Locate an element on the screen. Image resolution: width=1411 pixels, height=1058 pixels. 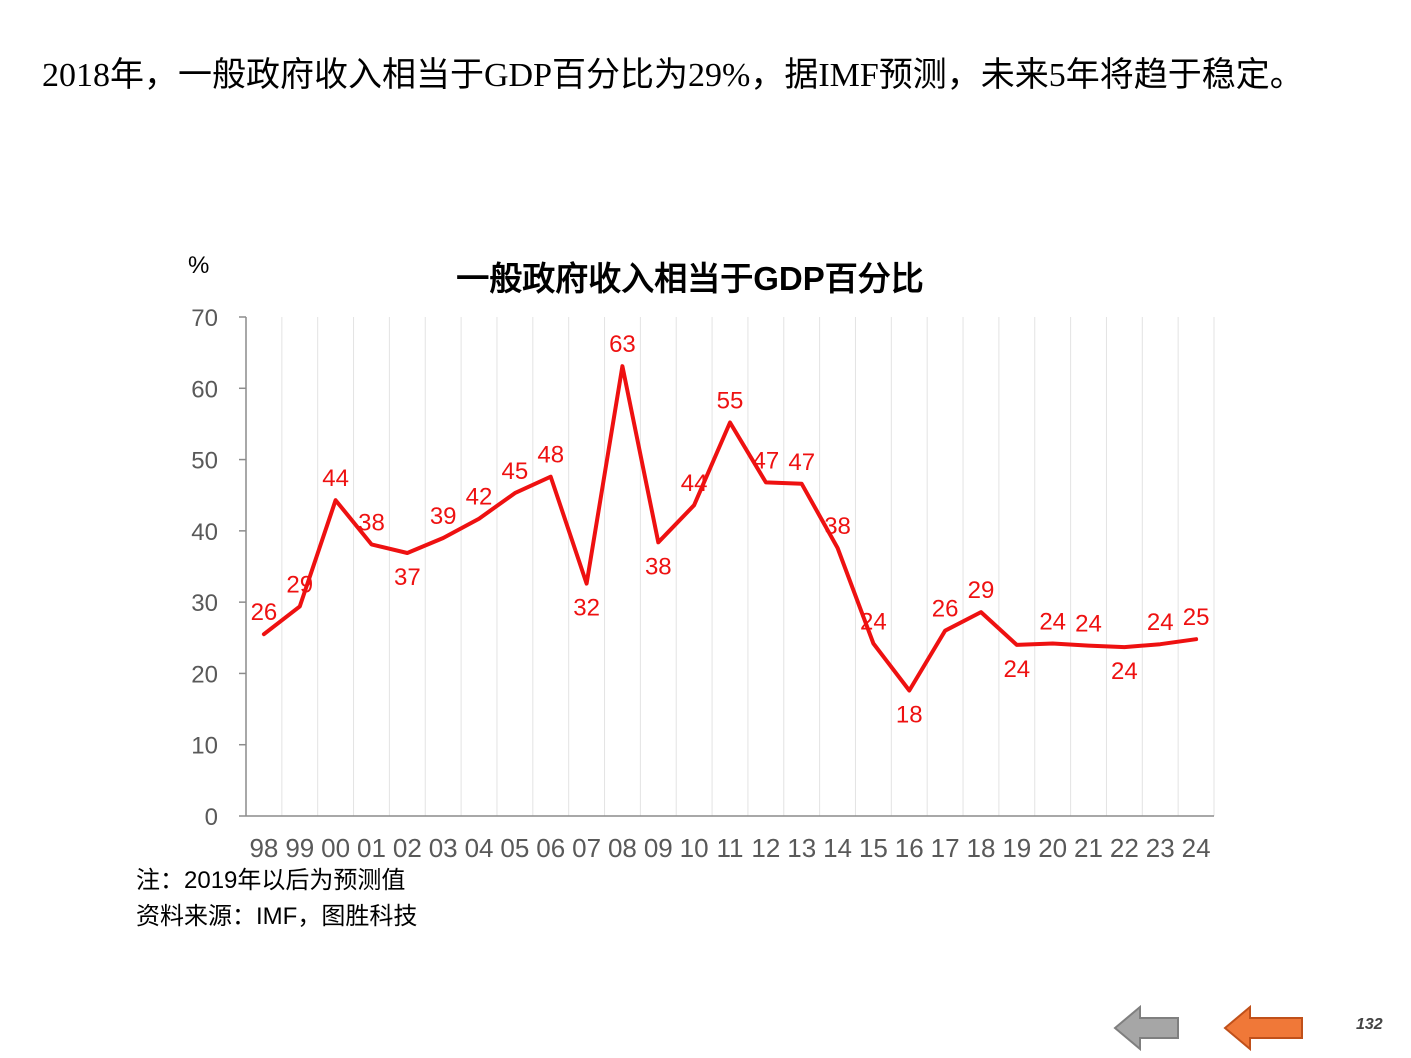
x-tick-label: 01 is located at coordinates (371, 848).